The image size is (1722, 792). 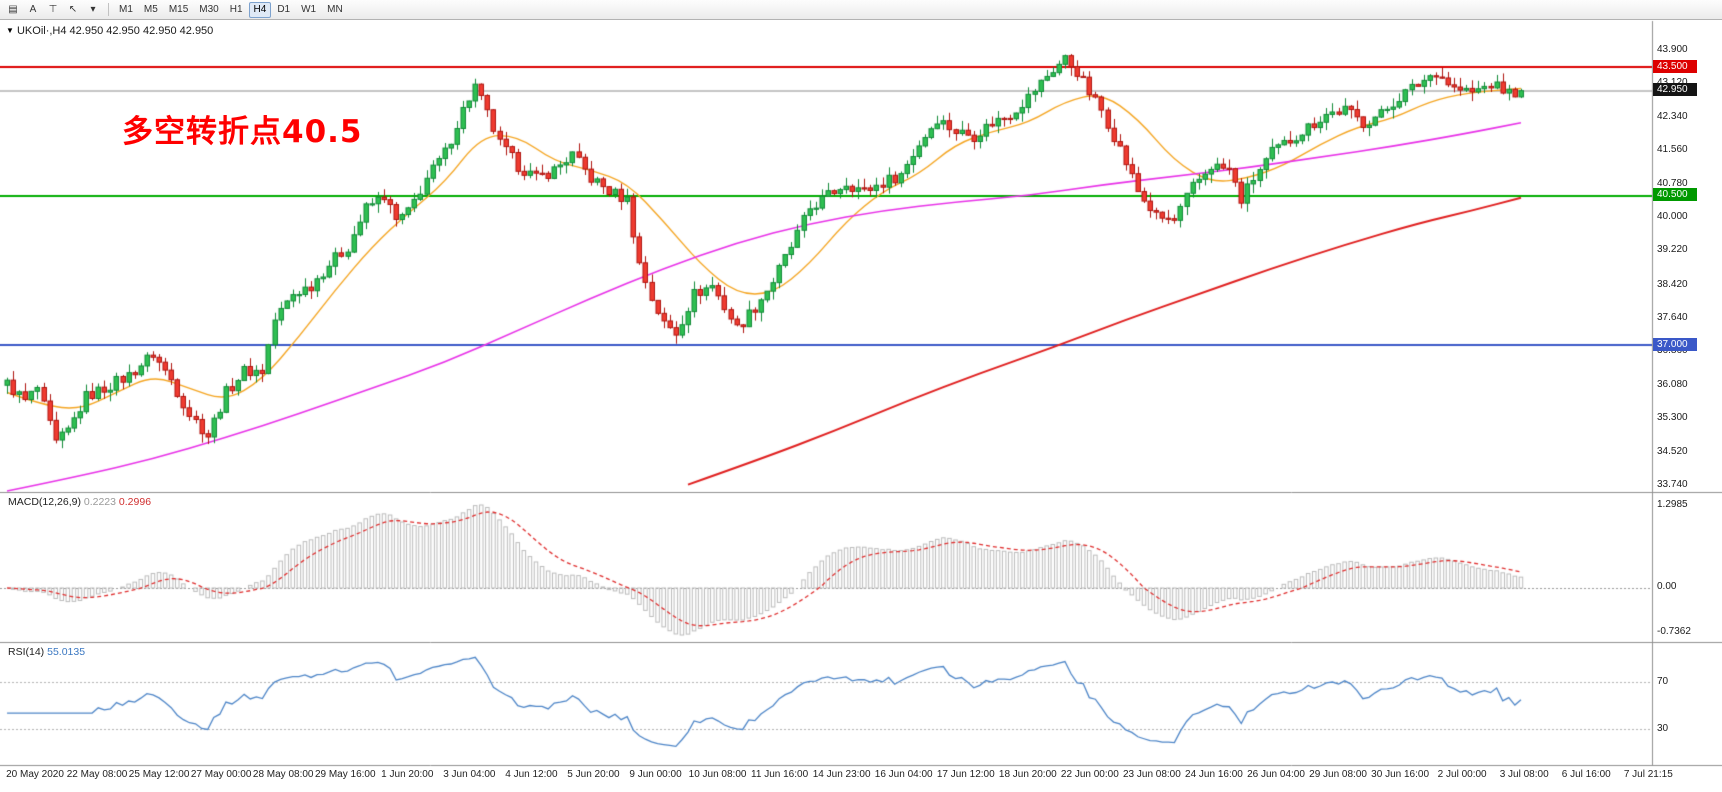 What do you see at coordinates (1672, 504) in the screenshot?
I see `macd-axis-max: 1.2985` at bounding box center [1672, 504].